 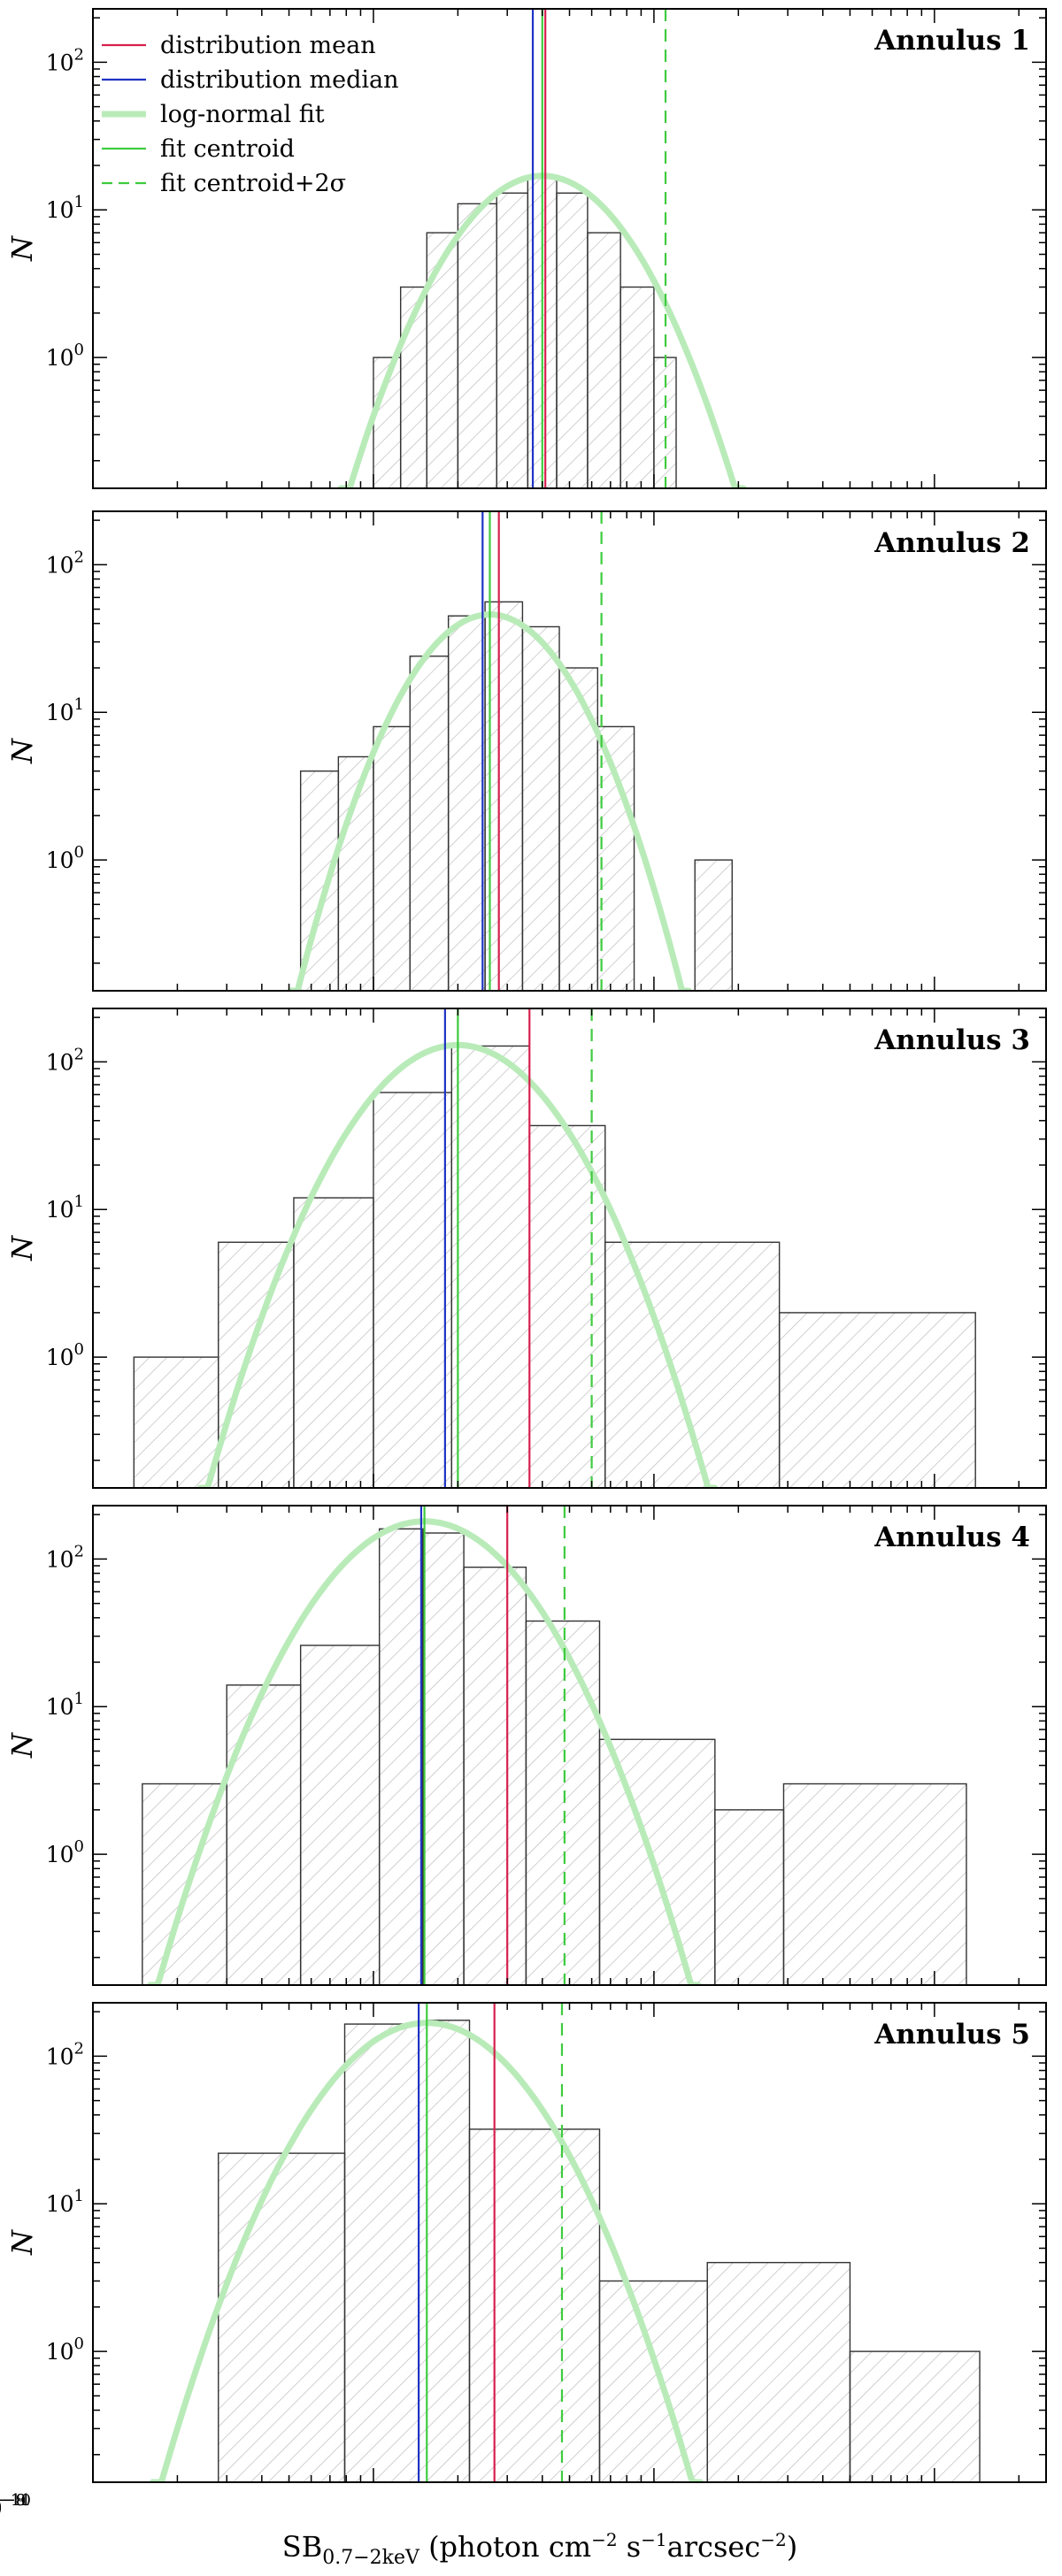 What do you see at coordinates (792, 2547) in the screenshot?
I see `x-axis-label-close: )` at bounding box center [792, 2547].